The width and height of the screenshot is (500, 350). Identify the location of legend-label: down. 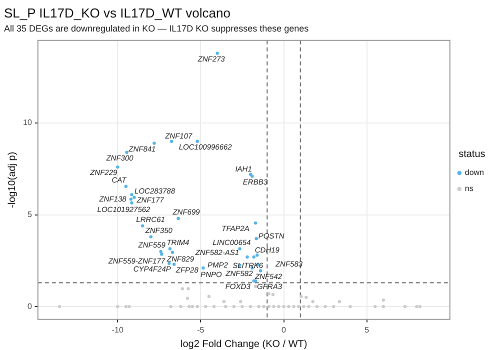
(474, 173).